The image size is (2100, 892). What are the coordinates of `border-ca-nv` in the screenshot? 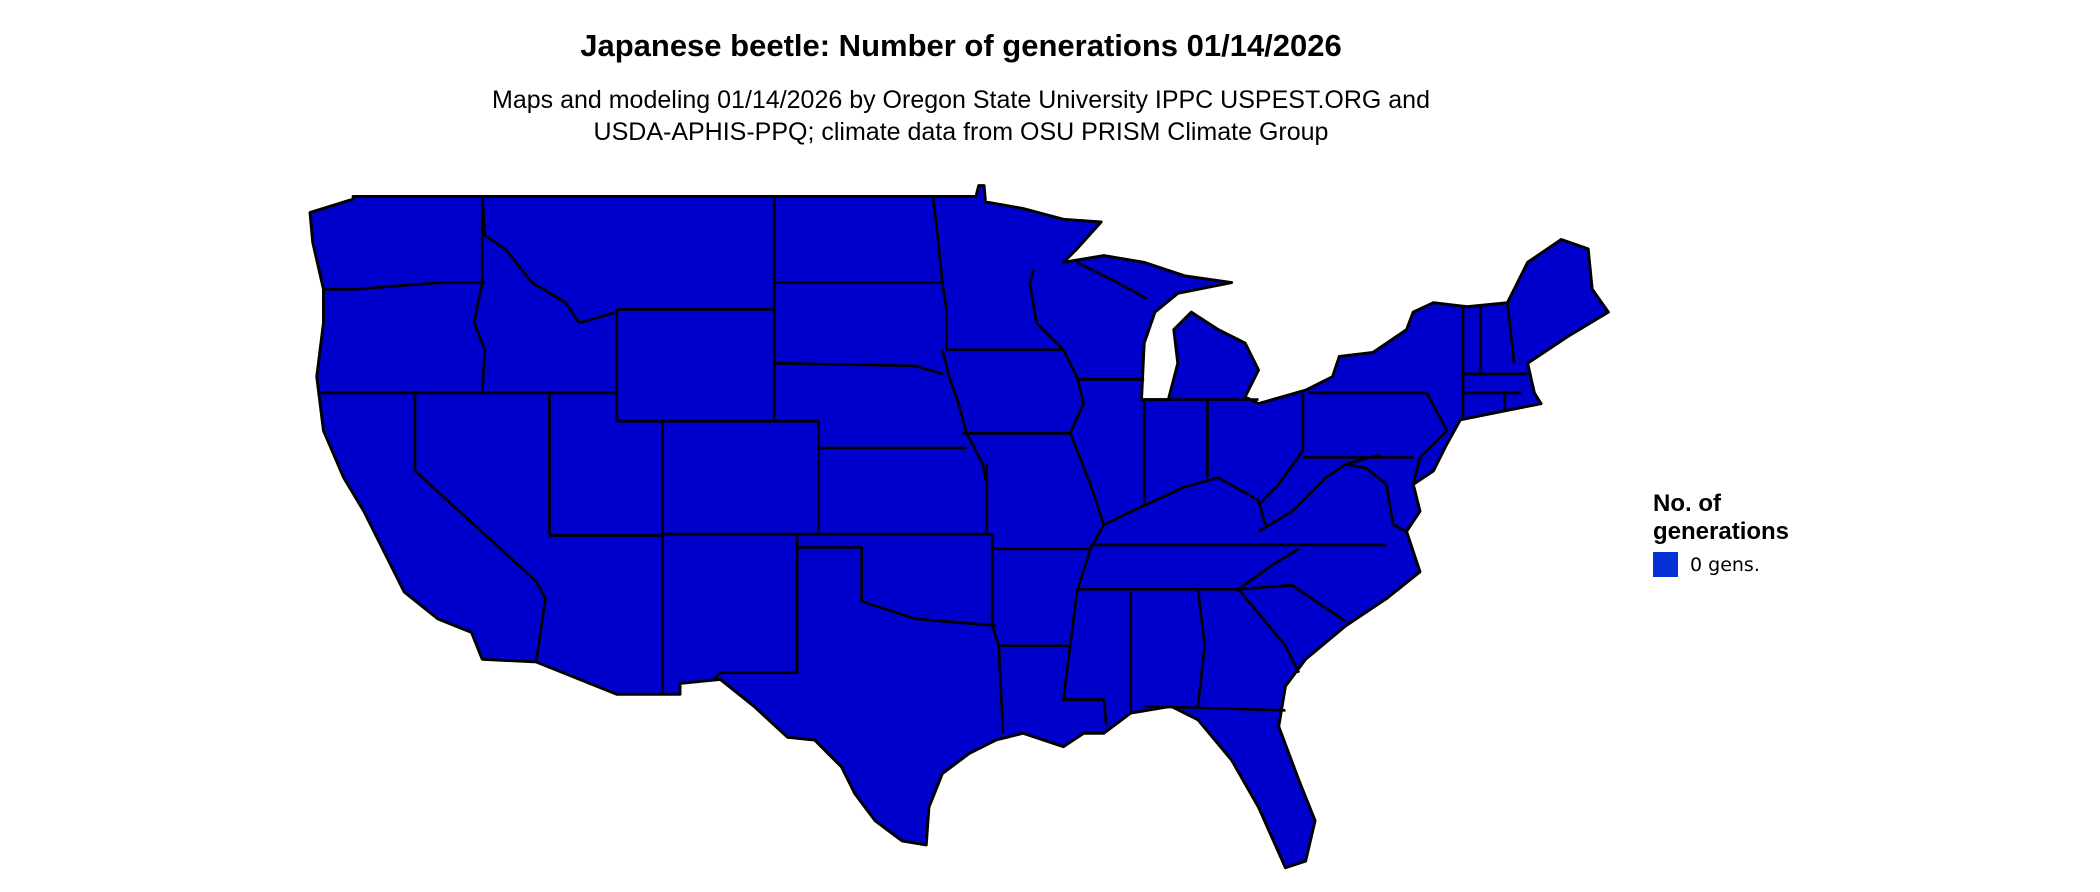 It's located at (480, 527).